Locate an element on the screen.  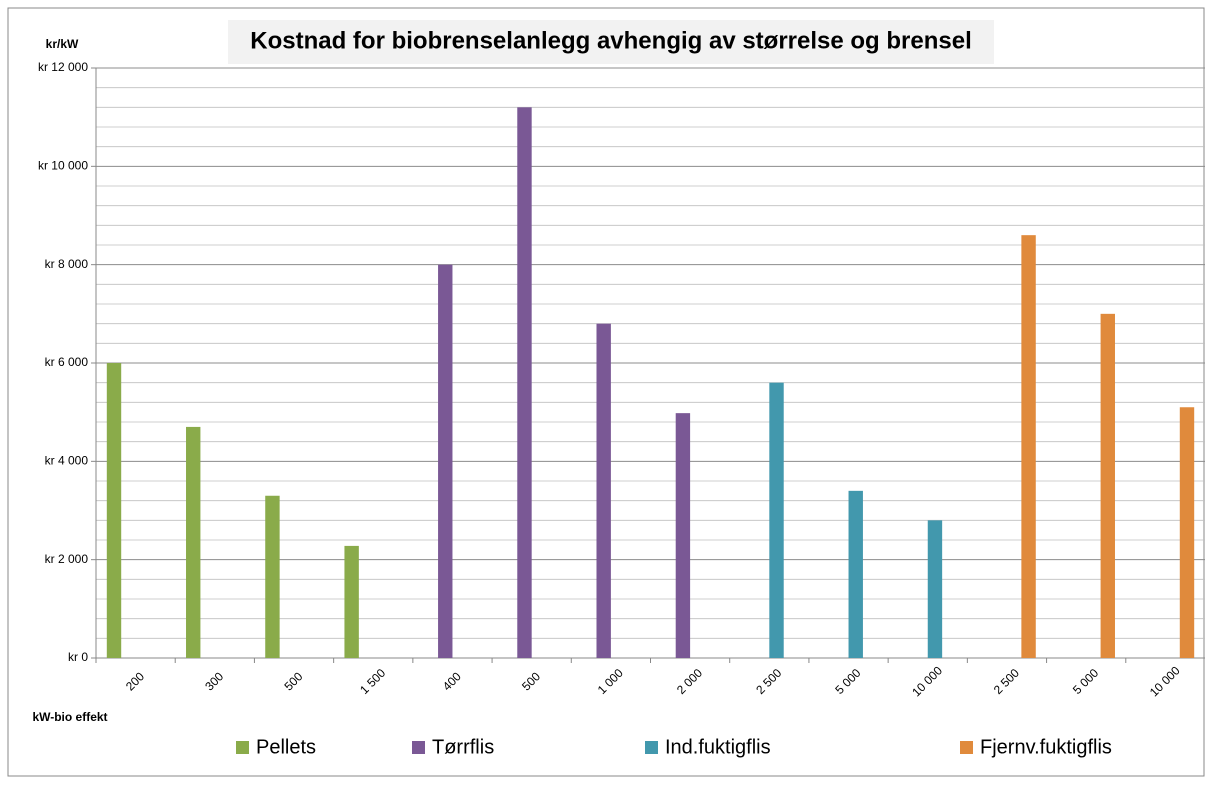
legend-label: Pellets is located at coordinates (286, 747).